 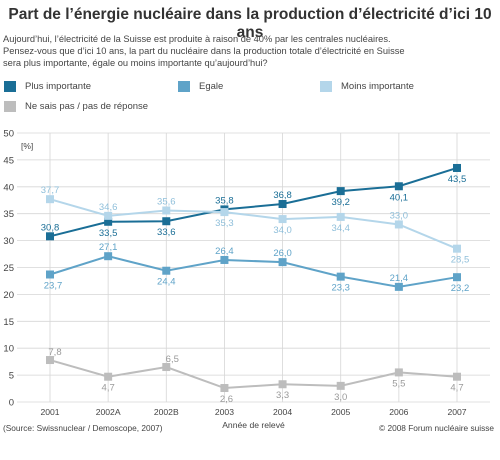 I want to click on data-label-plus-2002A: 33,5, so click(x=108, y=233).